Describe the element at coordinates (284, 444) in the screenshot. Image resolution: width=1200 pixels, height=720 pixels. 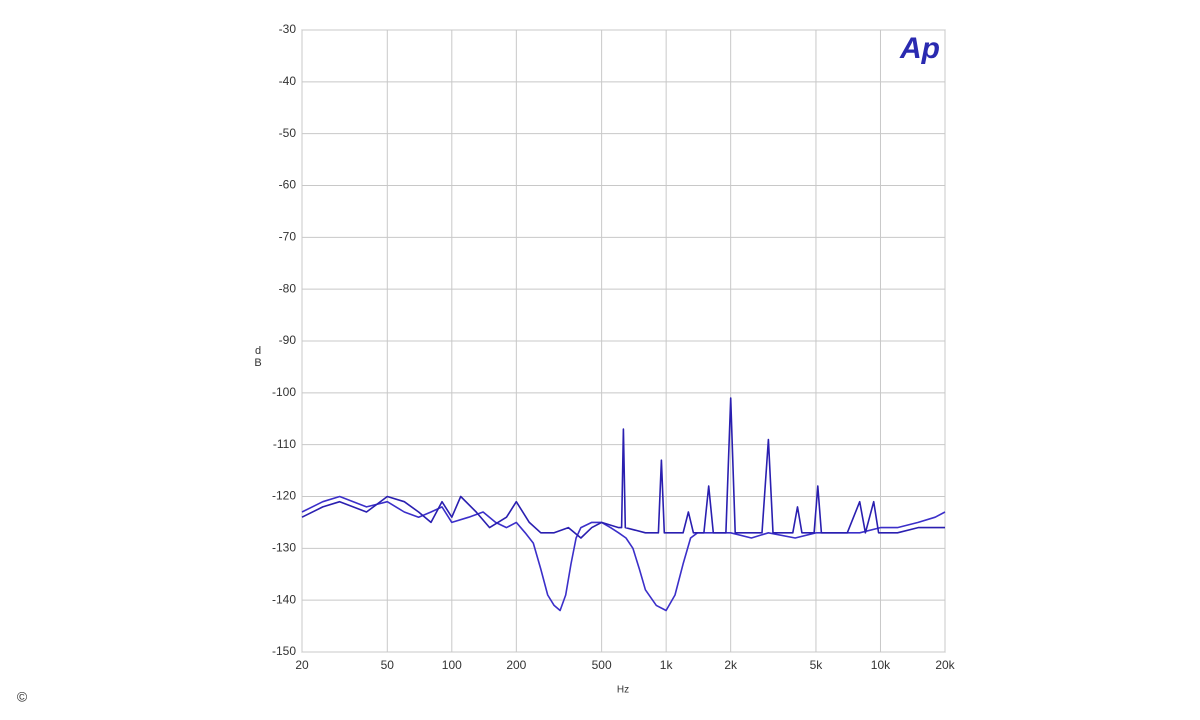
I see `y-tick-label: -110` at that location.